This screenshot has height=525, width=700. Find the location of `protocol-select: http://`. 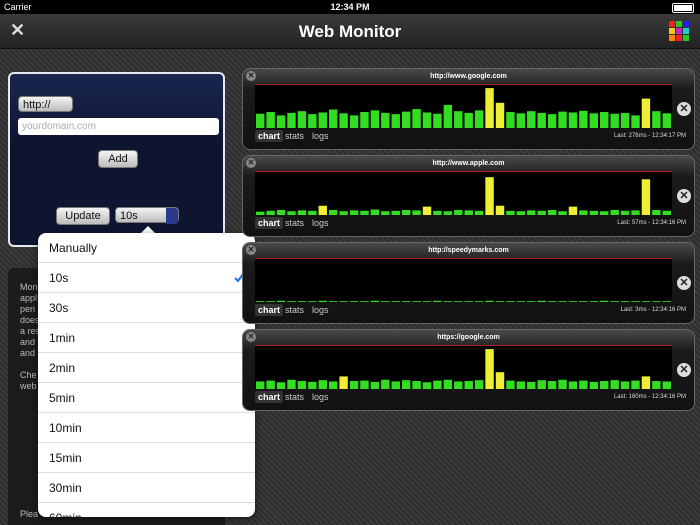

protocol-select: http:// is located at coordinates (45, 104).